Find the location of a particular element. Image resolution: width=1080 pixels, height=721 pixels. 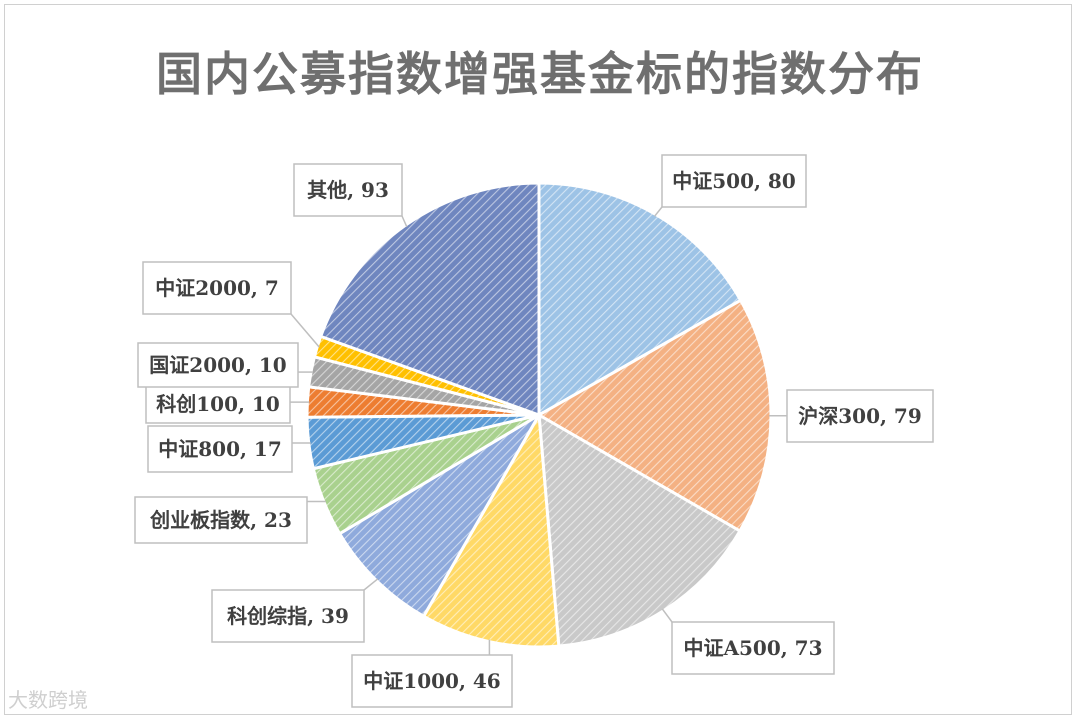

data-label: 中证A500, 73 is located at coordinates (752, 648).